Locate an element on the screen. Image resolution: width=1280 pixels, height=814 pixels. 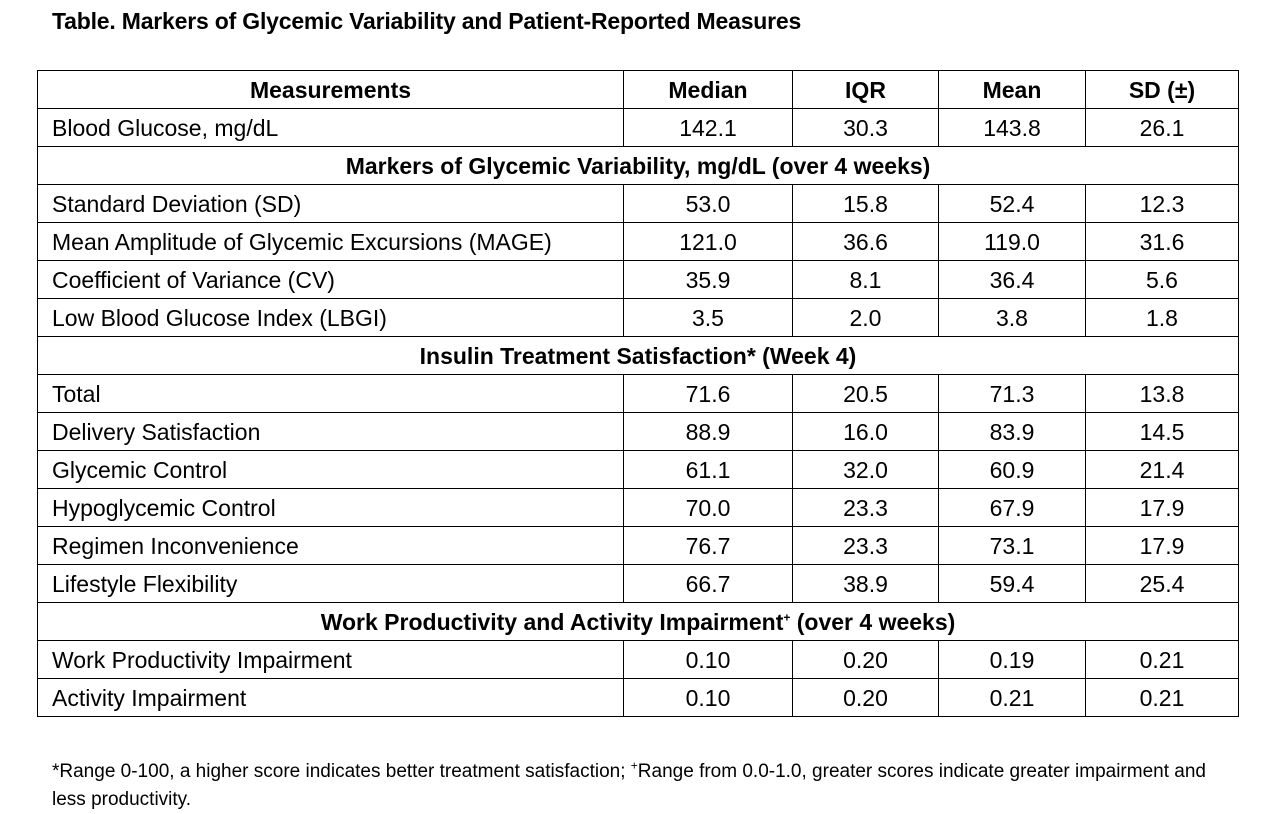
table-row: Total 71.6 20.5 71.3 13.8 is located at coordinates (638, 393).